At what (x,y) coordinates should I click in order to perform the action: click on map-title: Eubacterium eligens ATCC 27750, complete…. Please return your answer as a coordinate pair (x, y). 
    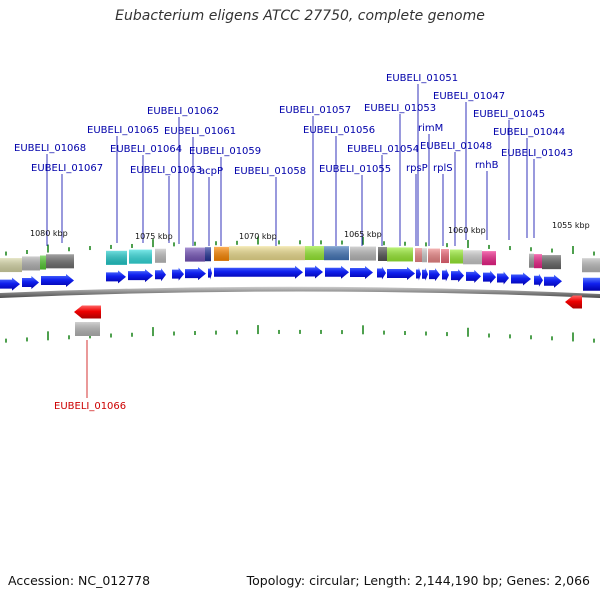
    Looking at the image, I should click on (300, 16).